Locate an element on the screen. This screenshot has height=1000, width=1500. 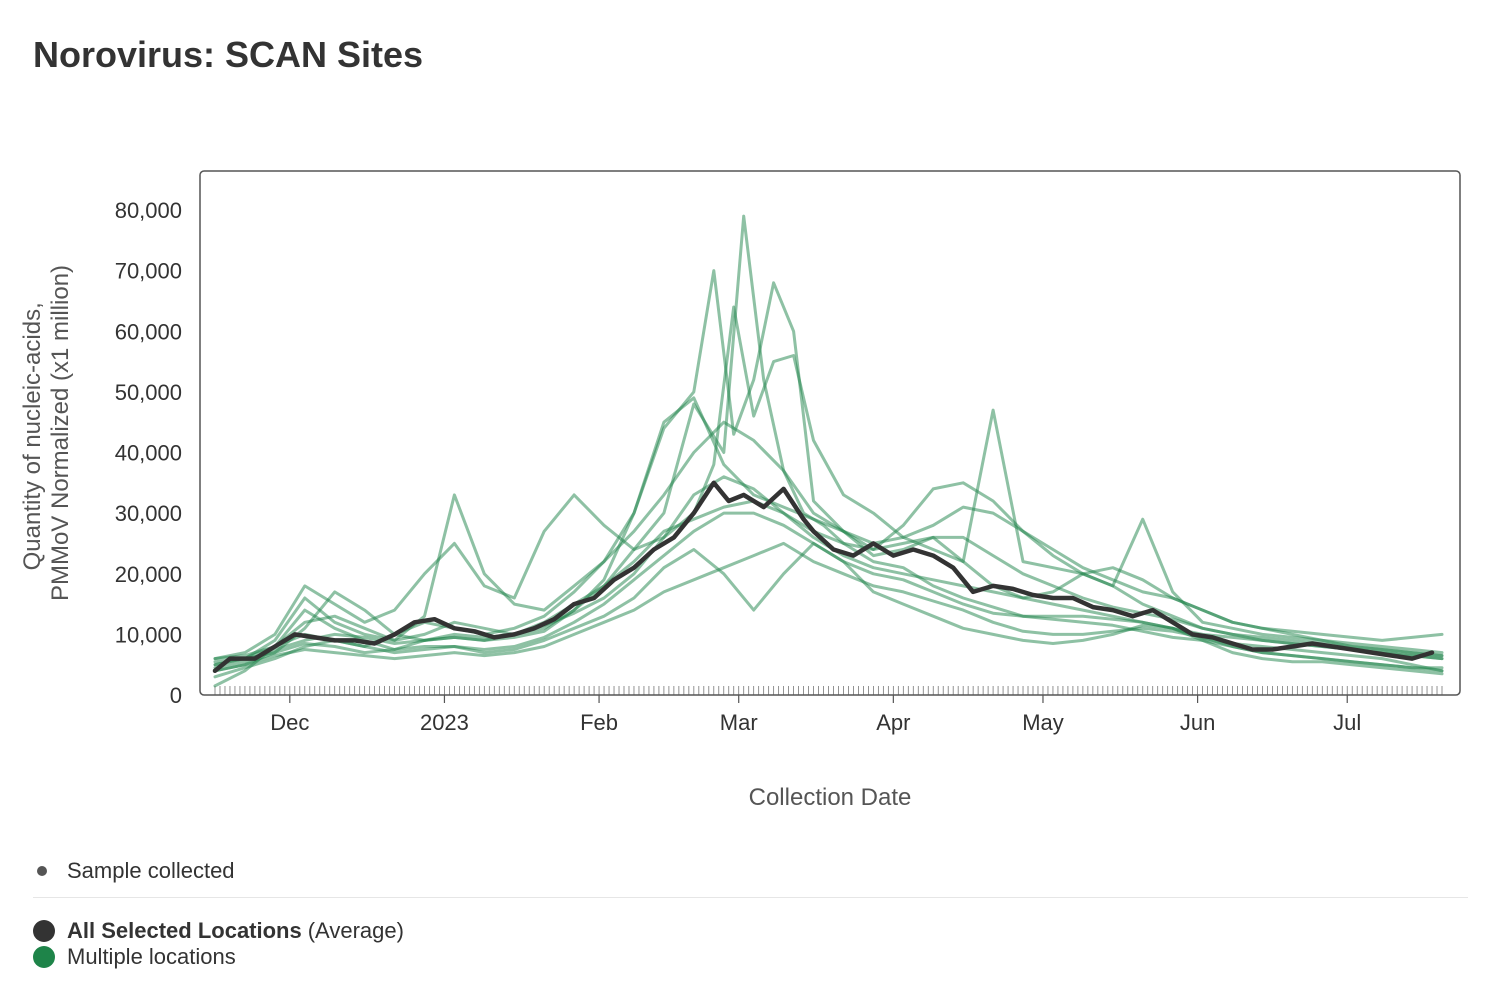
y-tick-label: 70,000 is located at coordinates (148, 271).